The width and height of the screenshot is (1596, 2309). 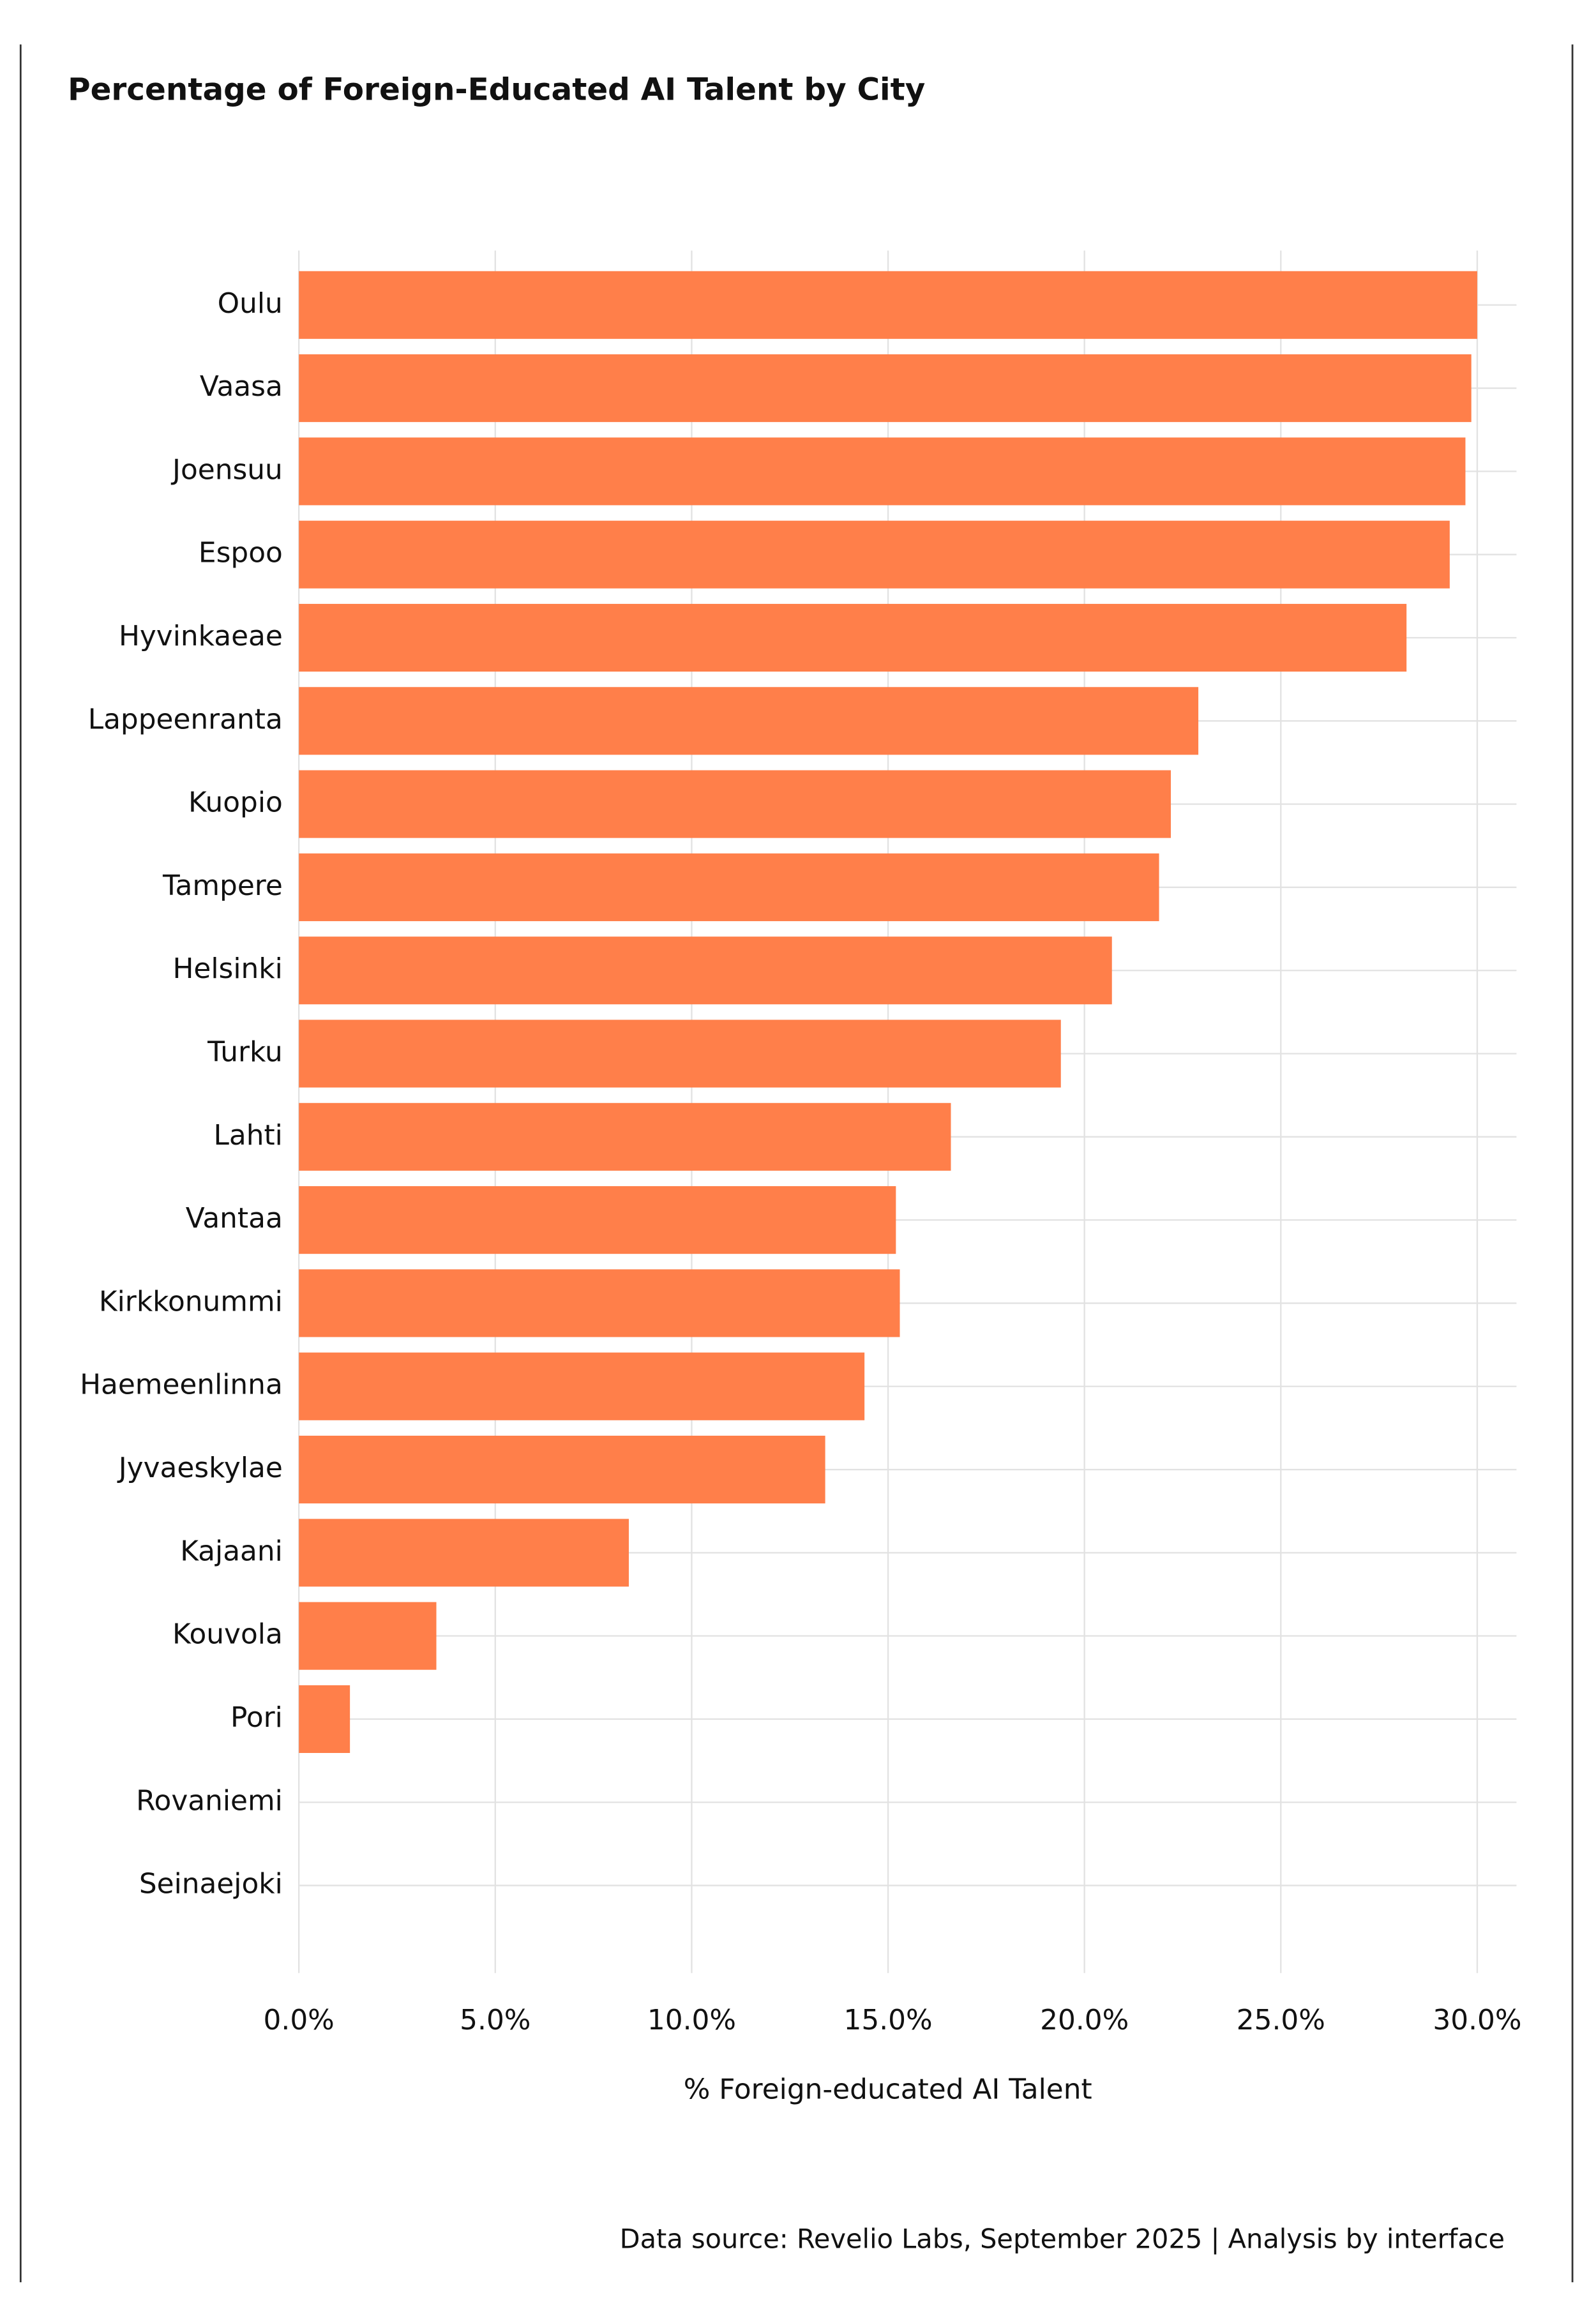 What do you see at coordinates (211, 1884) in the screenshot?
I see `y-tick-label: Seinaejoki` at bounding box center [211, 1884].